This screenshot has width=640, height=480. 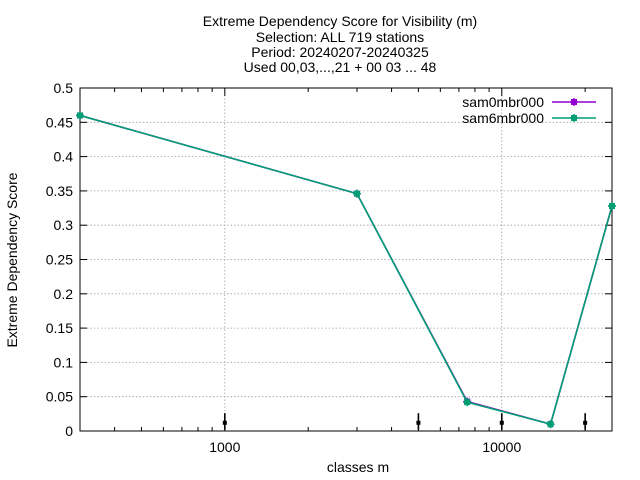 I want to click on y-tick-label: 0.45, so click(x=59, y=122).